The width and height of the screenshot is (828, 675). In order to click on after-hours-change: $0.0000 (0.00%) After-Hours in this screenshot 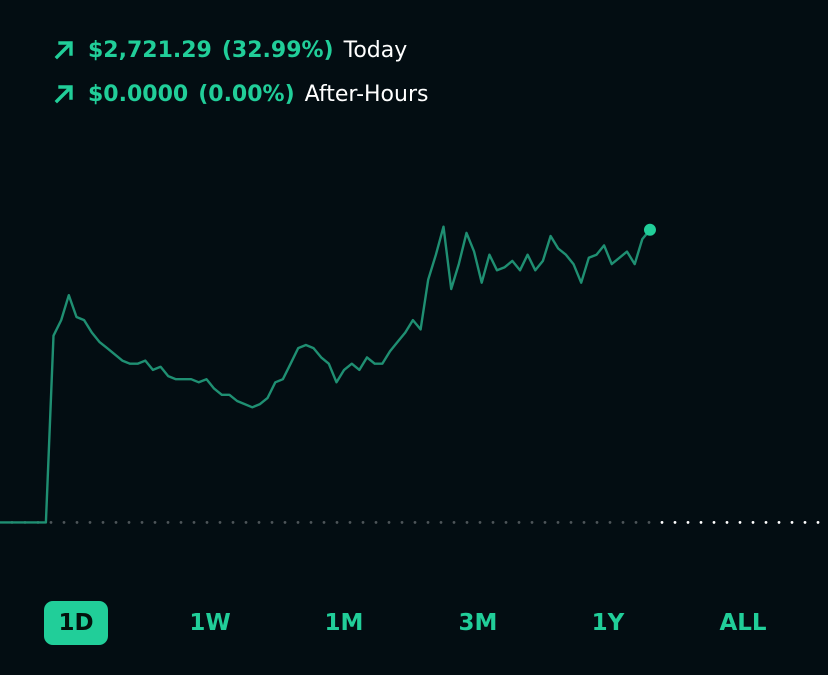, I will do `click(240, 94)`.